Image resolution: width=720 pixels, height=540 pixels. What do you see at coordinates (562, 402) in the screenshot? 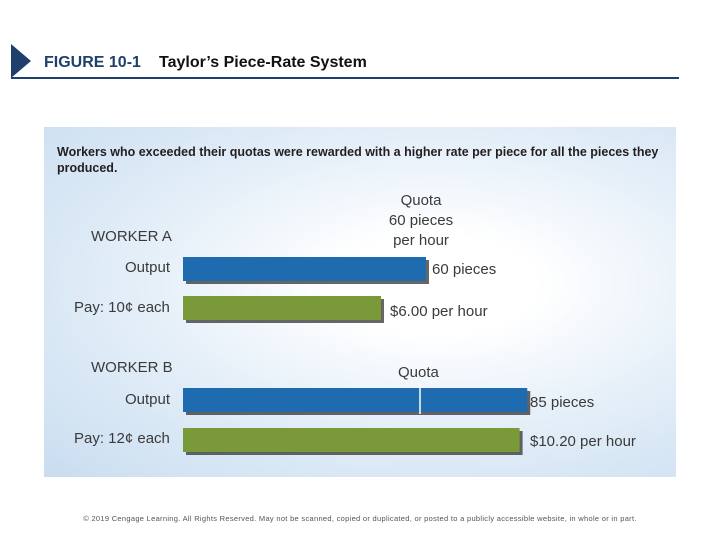
I see `worker-b-output-value-label: 85 pieces` at bounding box center [562, 402].